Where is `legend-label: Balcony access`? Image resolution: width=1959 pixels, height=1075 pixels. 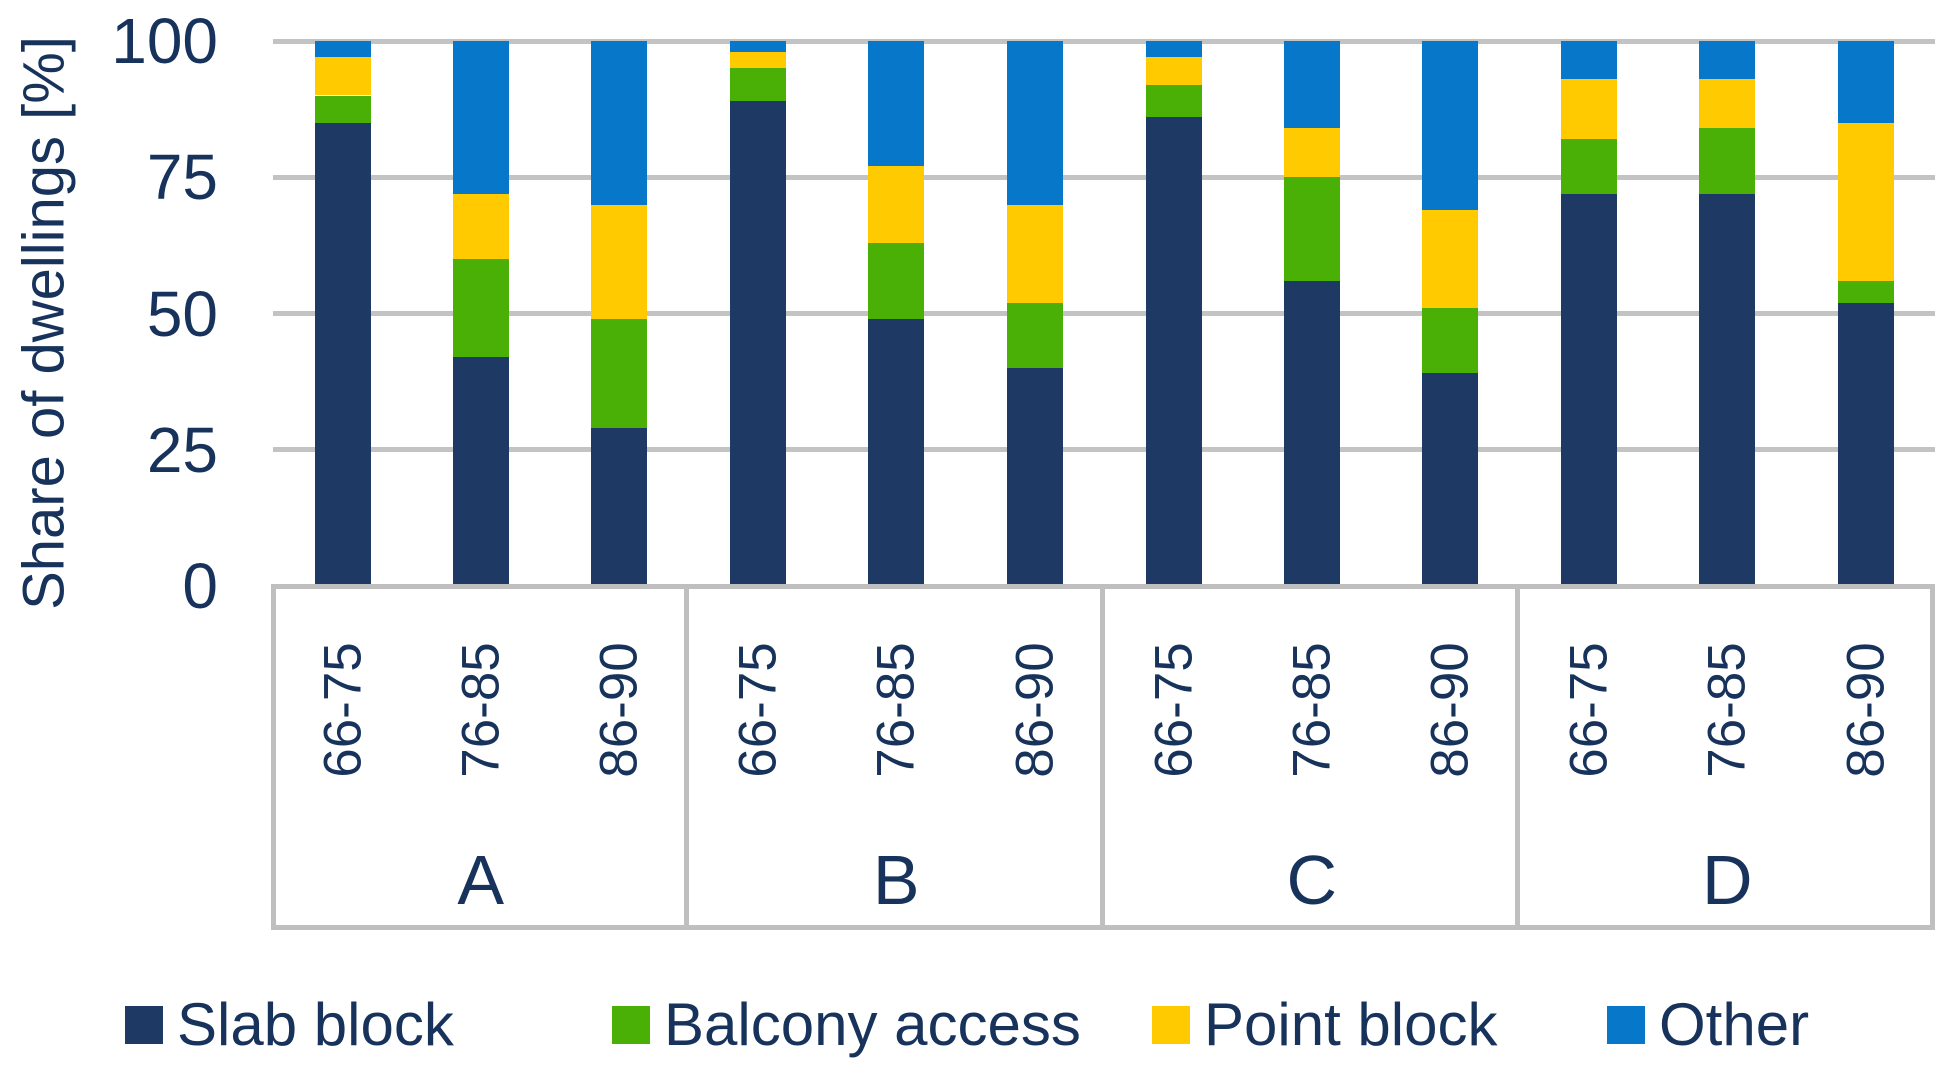
legend-label: Balcony access is located at coordinates (872, 1024).